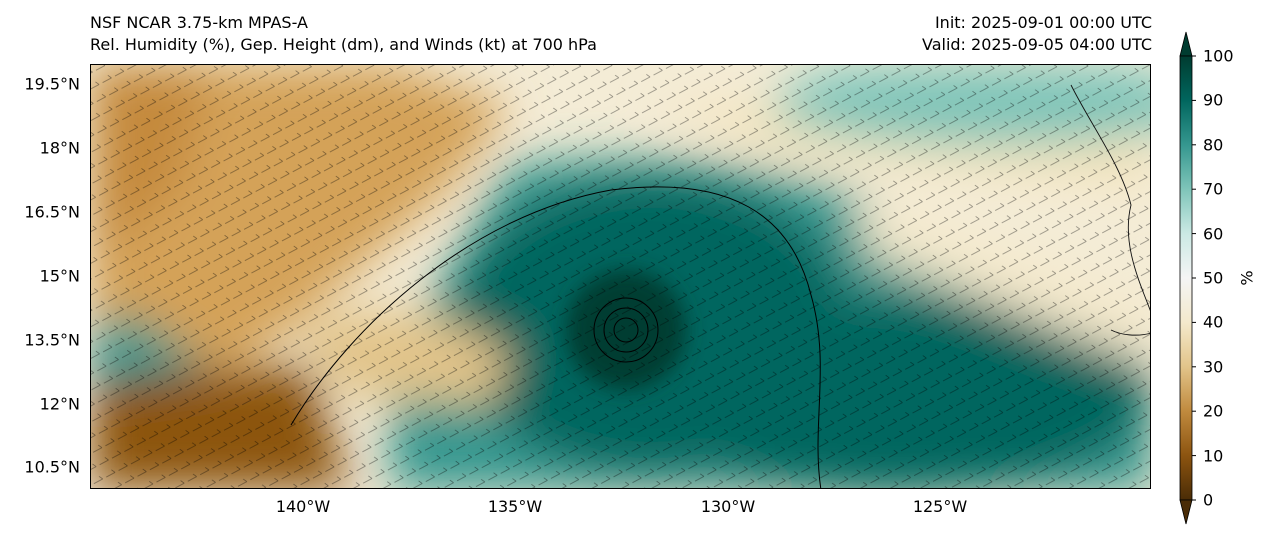 The width and height of the screenshot is (1280, 537). What do you see at coordinates (1213, 411) in the screenshot?
I see `colorbar-tick: 20` at bounding box center [1213, 411].